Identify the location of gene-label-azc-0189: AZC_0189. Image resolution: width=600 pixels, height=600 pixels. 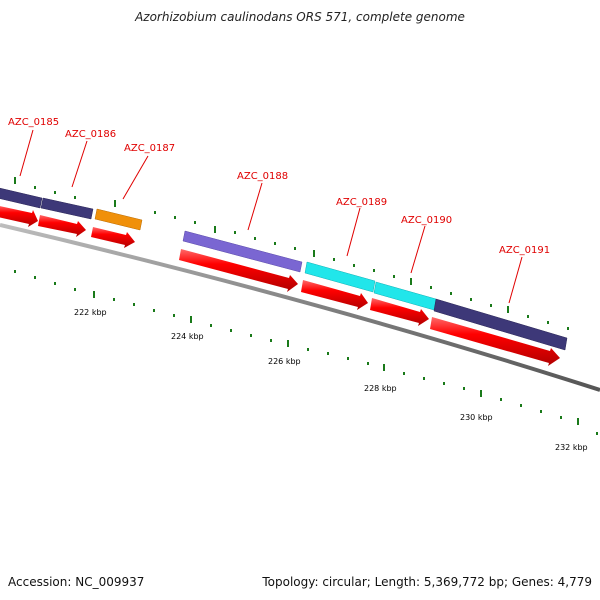
(361, 202).